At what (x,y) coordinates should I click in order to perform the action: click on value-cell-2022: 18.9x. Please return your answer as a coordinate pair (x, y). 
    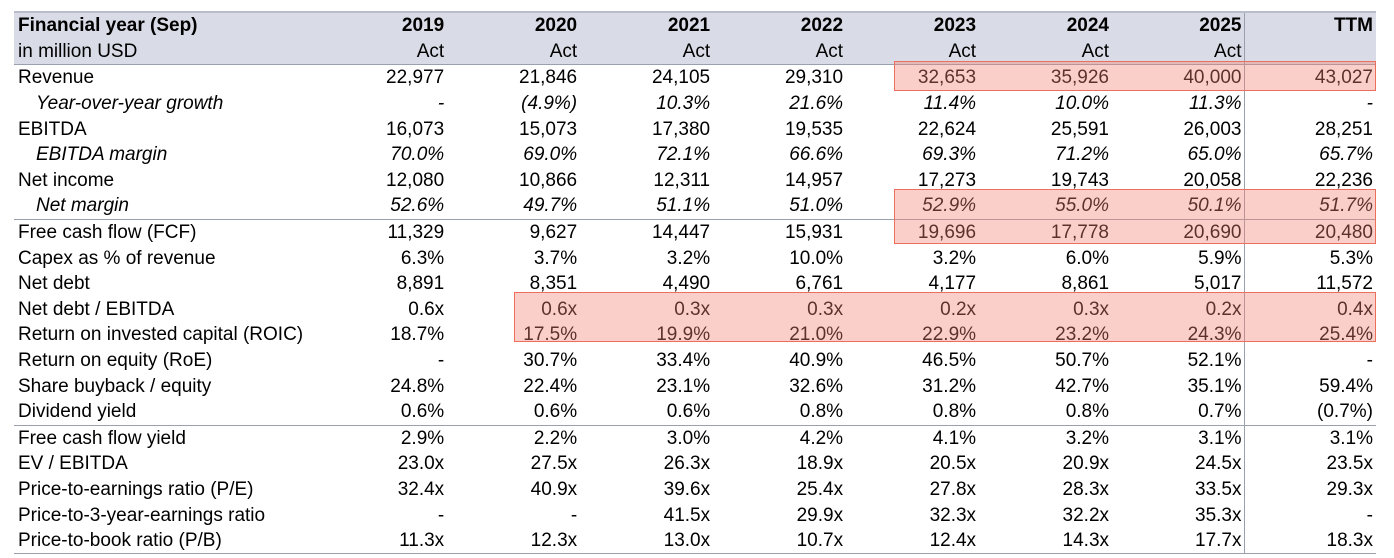
    Looking at the image, I should click on (820, 464).